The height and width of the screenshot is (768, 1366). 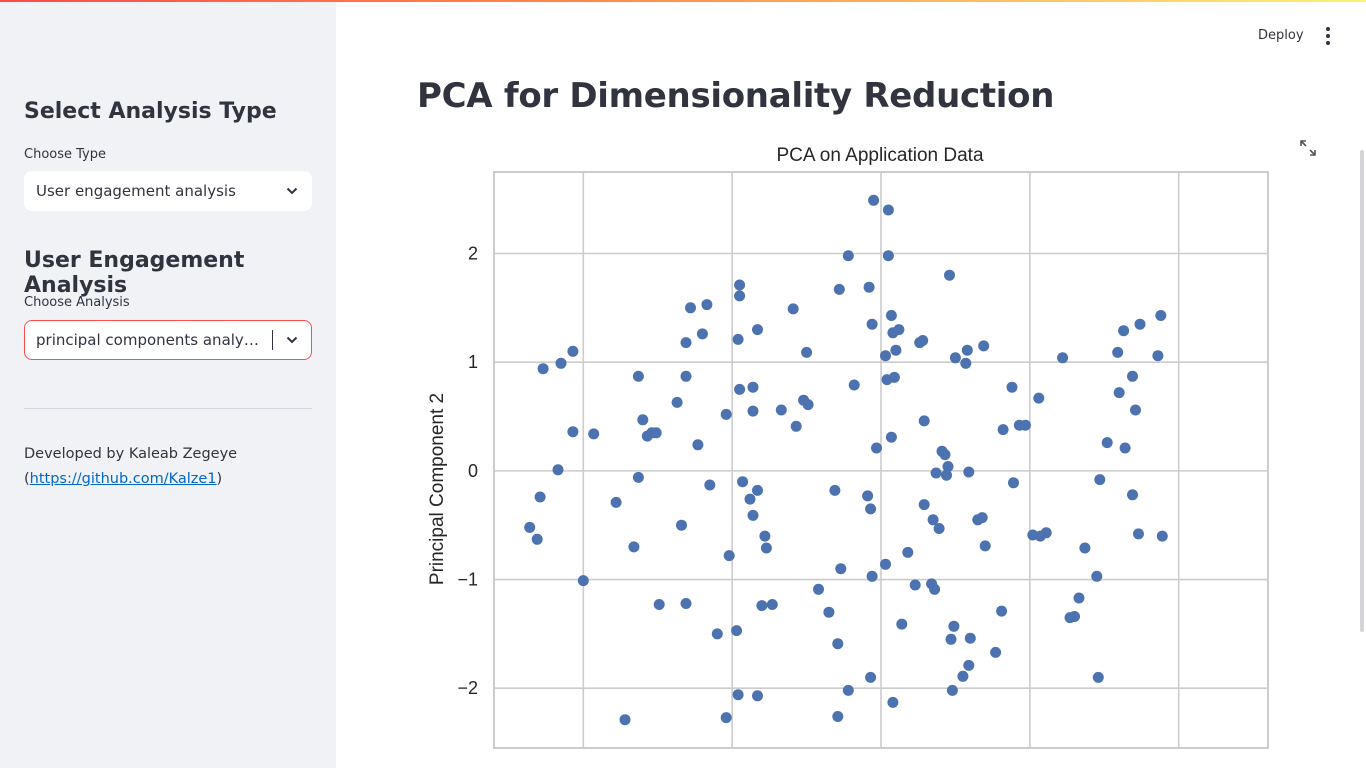 I want to click on deploy-button: Deploy, so click(x=1281, y=35).